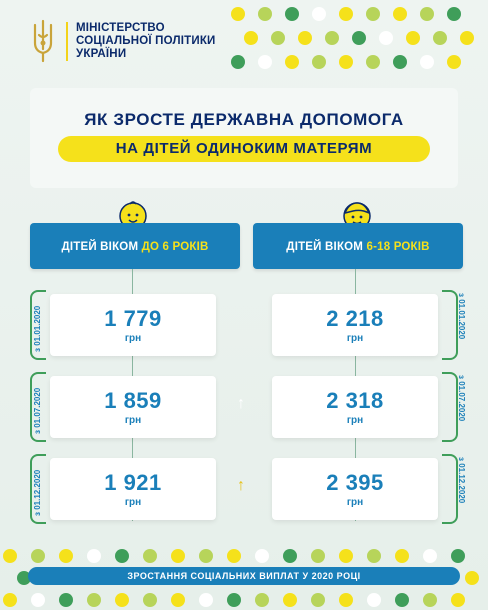  Describe the element at coordinates (133, 318) in the screenshot. I see `amount-value: 1 779` at that location.